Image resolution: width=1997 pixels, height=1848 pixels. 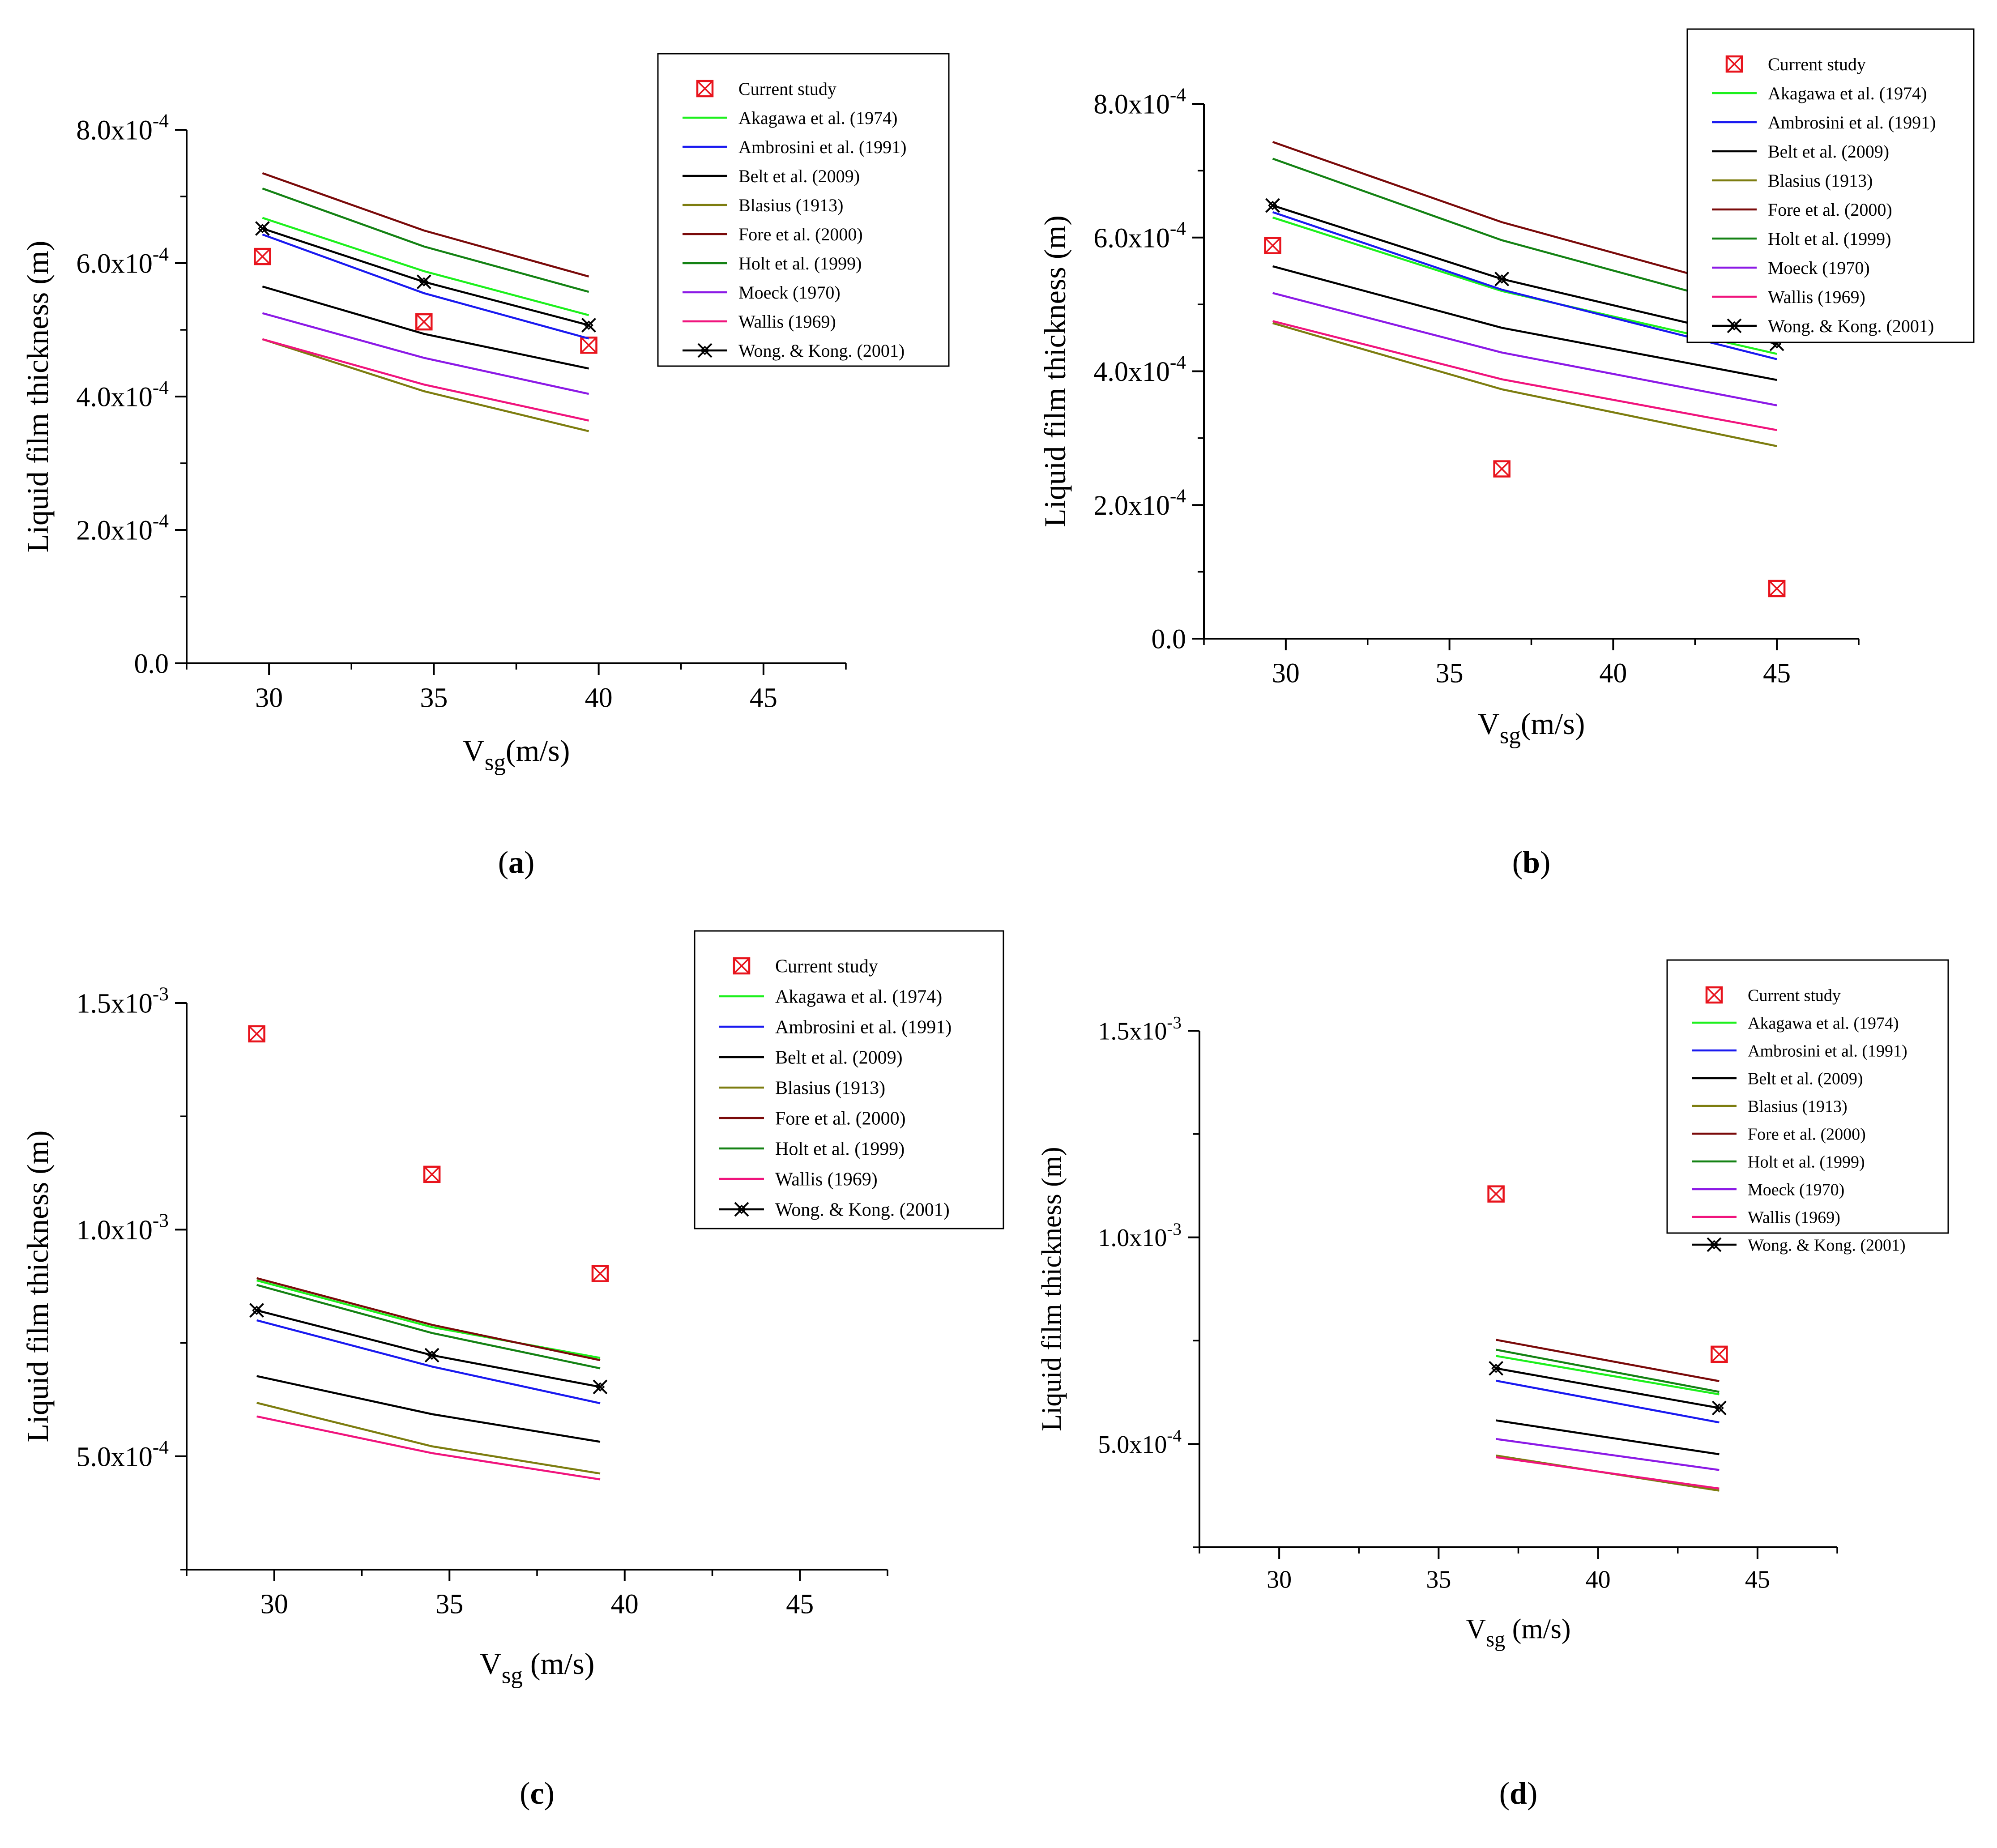 What do you see at coordinates (790, 205) in the screenshot?
I see `legend-label: Blasius (1913)` at bounding box center [790, 205].